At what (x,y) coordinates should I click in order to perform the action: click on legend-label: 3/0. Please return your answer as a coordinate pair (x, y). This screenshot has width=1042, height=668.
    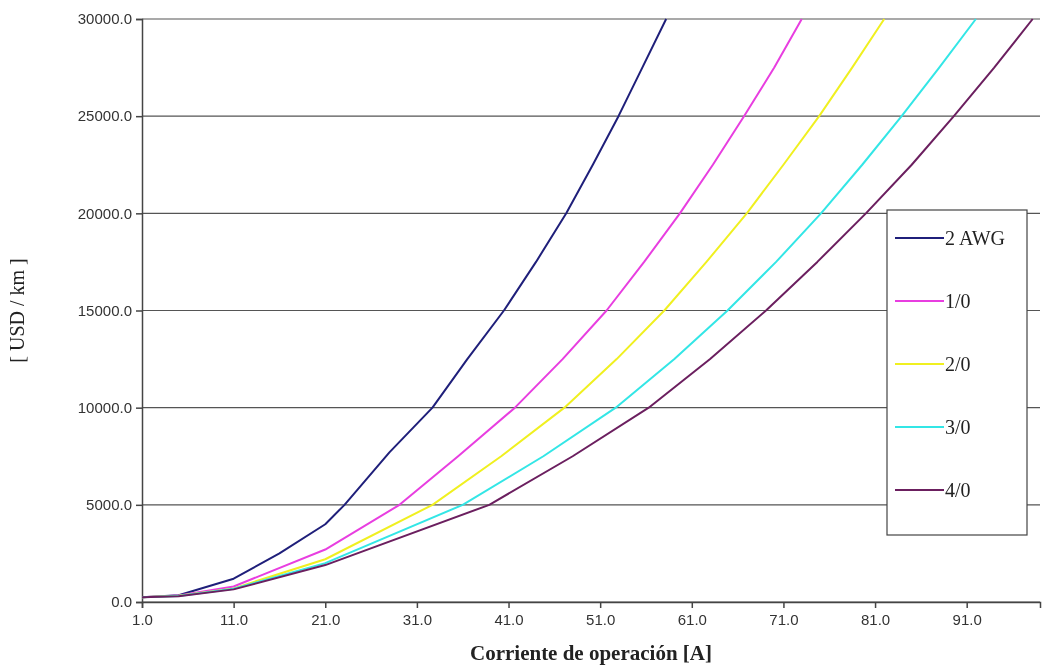
    Looking at the image, I should click on (958, 427).